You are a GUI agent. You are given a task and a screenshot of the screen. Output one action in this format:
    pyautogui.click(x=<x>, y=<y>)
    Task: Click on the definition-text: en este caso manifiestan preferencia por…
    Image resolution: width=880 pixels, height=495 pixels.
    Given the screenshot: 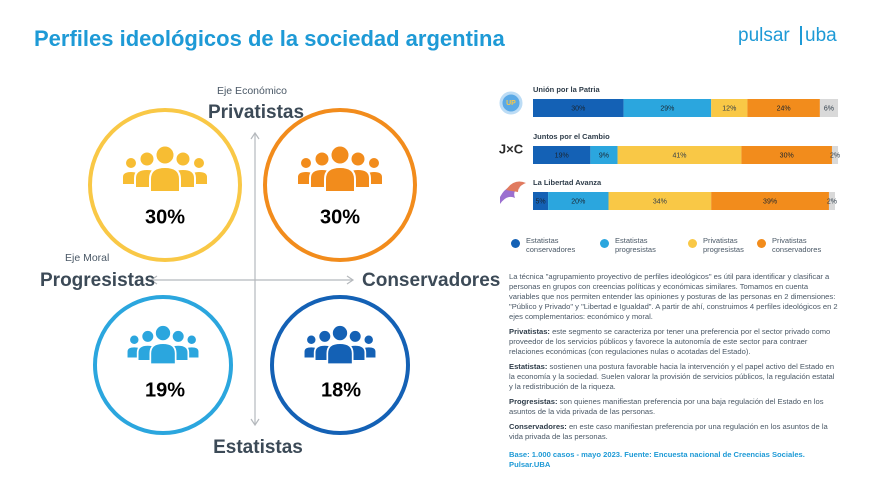 What is the action you would take?
    pyautogui.click(x=668, y=431)
    